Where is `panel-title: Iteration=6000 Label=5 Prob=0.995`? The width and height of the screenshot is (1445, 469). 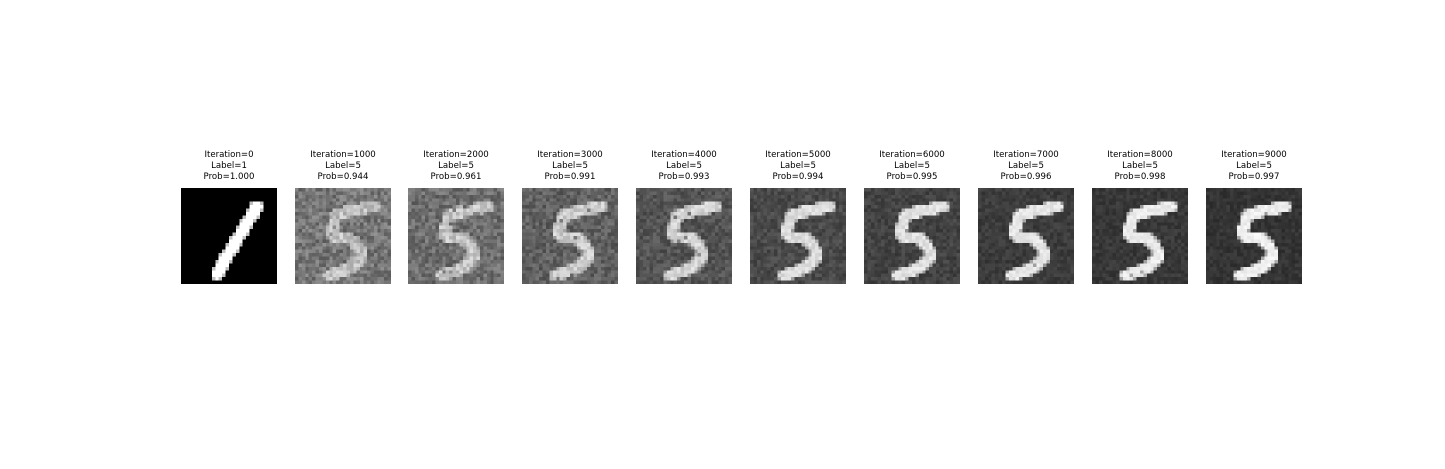 panel-title: Iteration=6000 Label=5 Prob=0.995 is located at coordinates (912, 166).